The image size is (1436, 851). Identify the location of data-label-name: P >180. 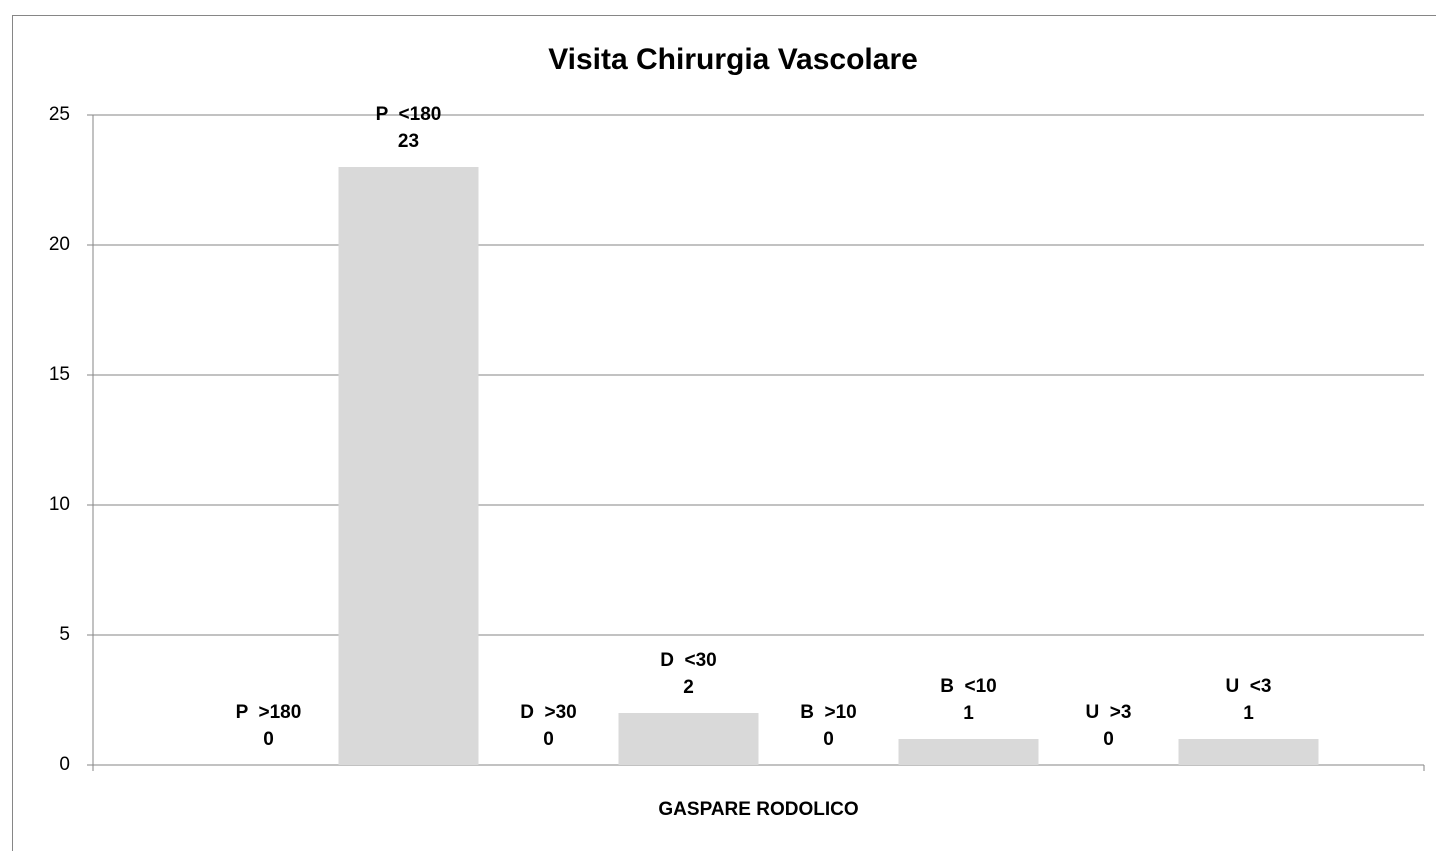
(269, 712).